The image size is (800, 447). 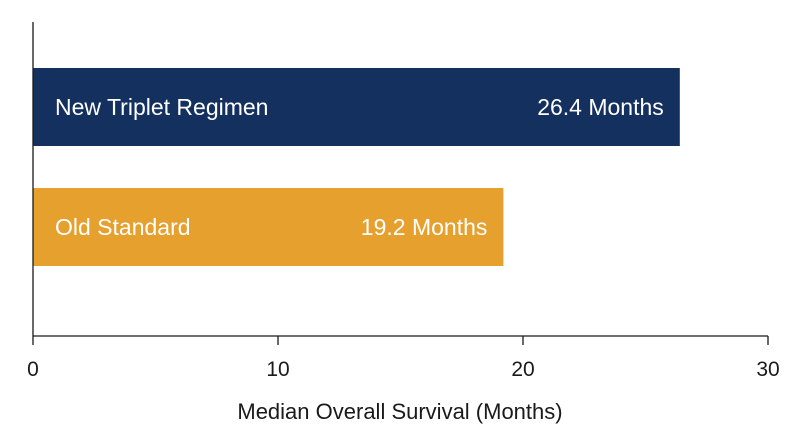 What do you see at coordinates (33, 369) in the screenshot?
I see `x-tick-label-0: 0` at bounding box center [33, 369].